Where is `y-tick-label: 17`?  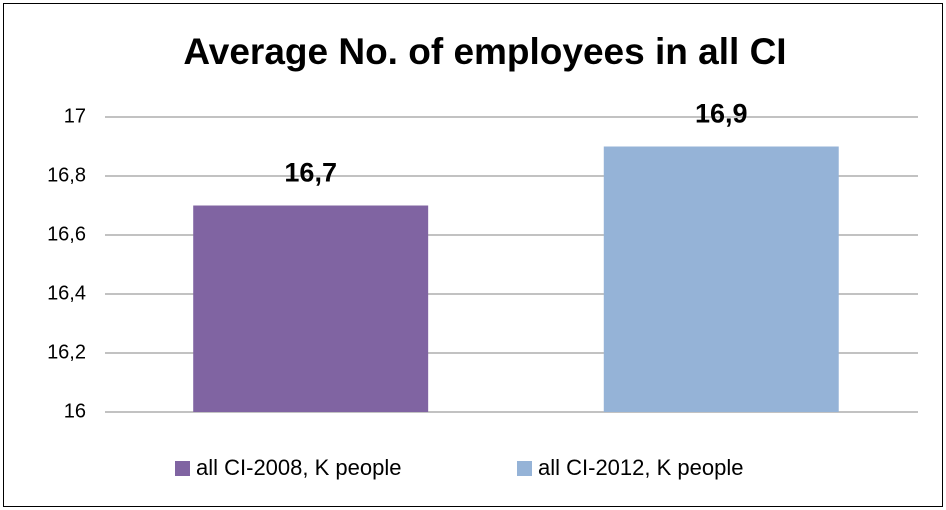
y-tick-label: 17 is located at coordinates (75, 116).